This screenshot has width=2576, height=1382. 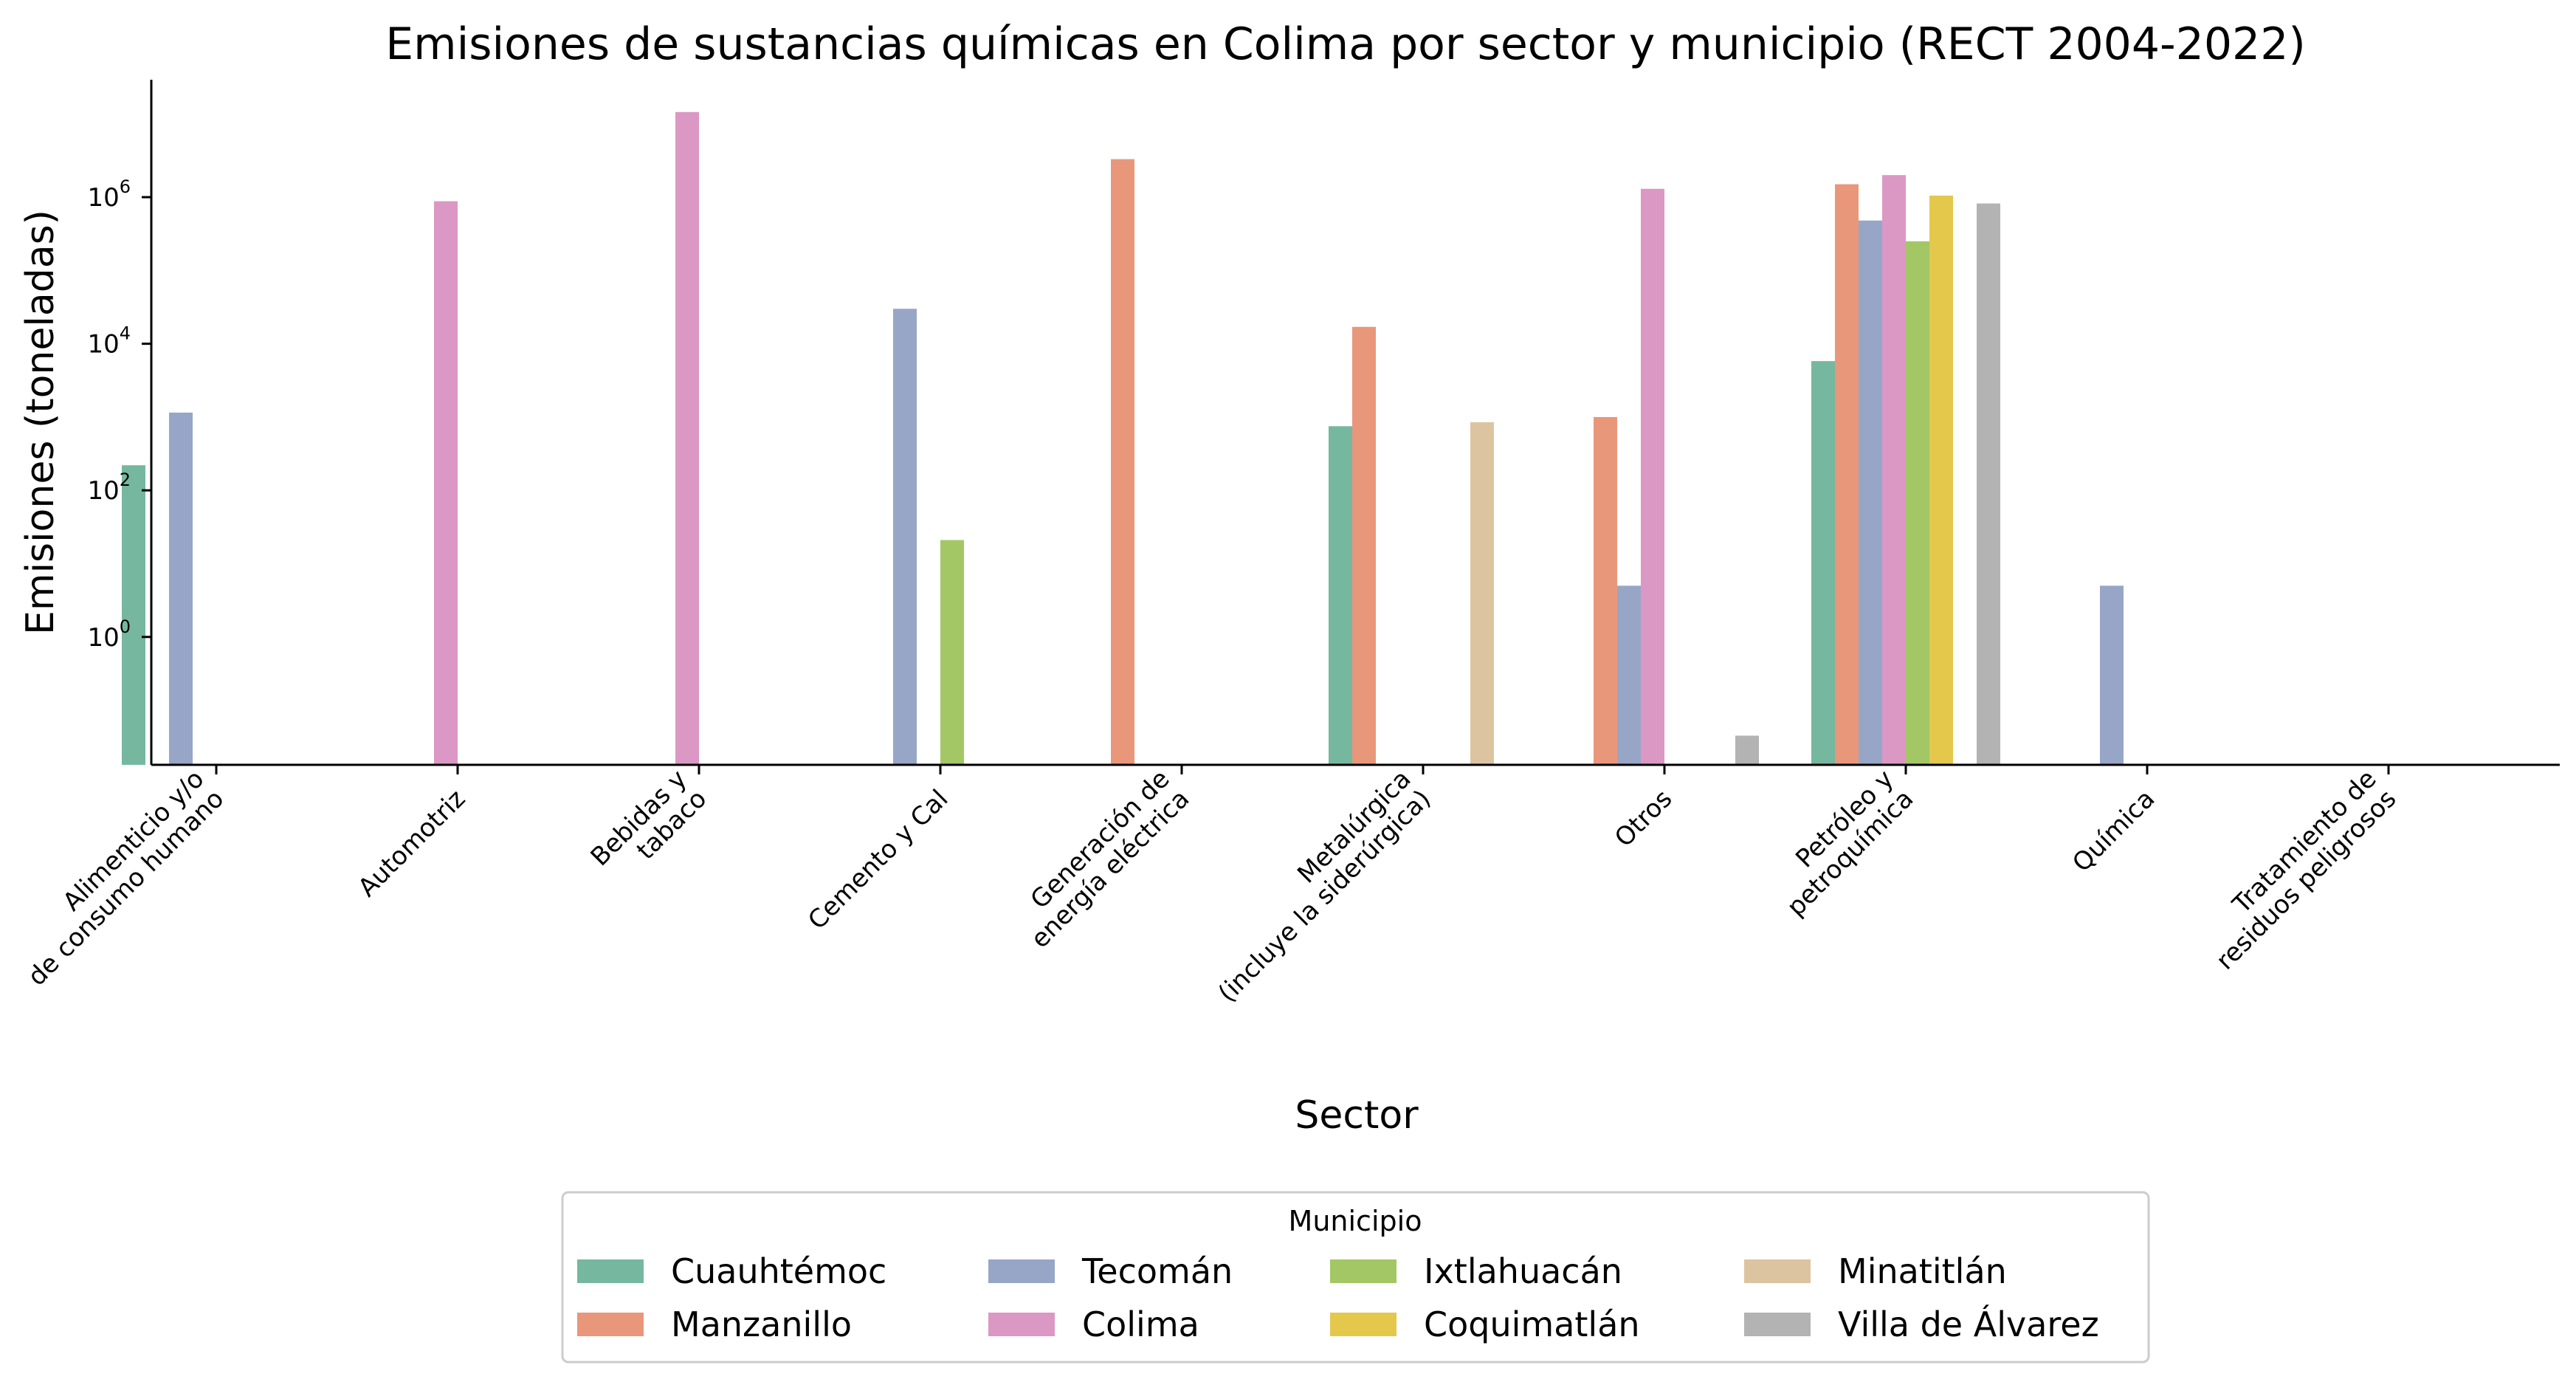 What do you see at coordinates (1969, 1324) in the screenshot?
I see `legend-label-8: Villa de Álvarez` at bounding box center [1969, 1324].